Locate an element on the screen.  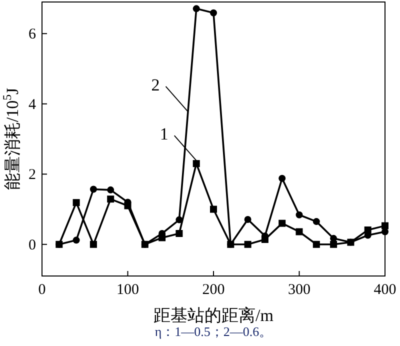
x-tick-label: 300 is located at coordinates (299, 290).